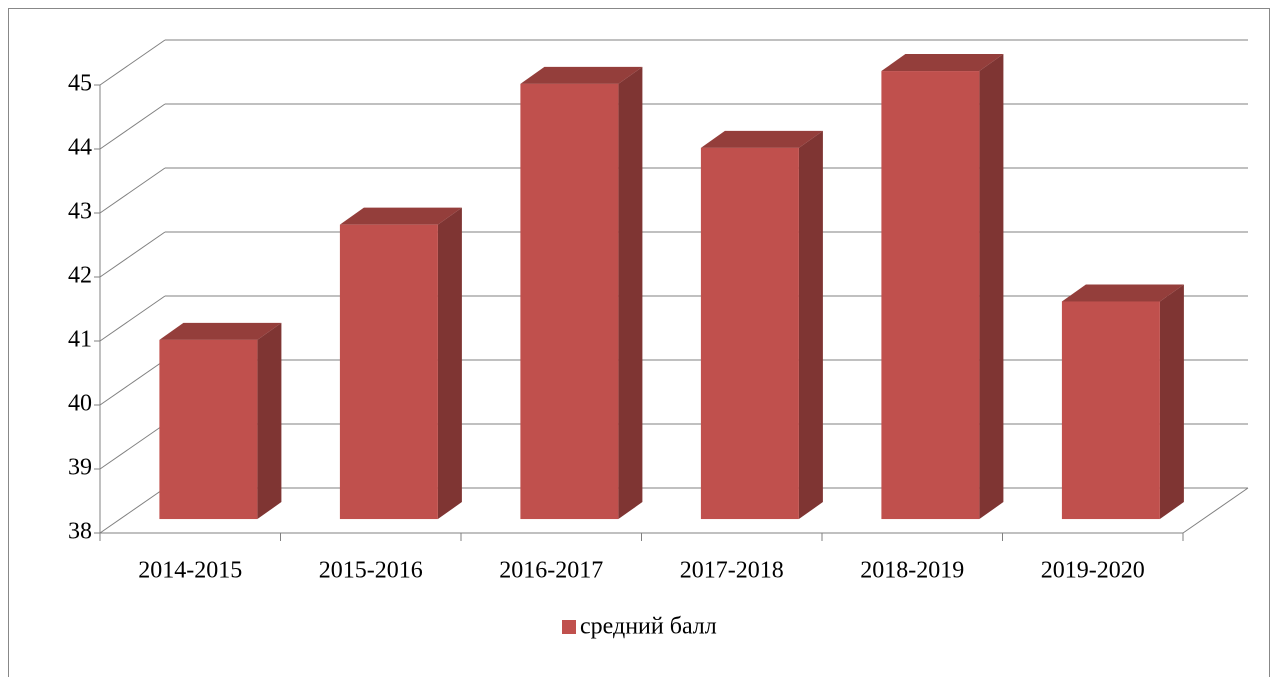  I want to click on x-tick-label: 2016-2017, so click(551, 571).